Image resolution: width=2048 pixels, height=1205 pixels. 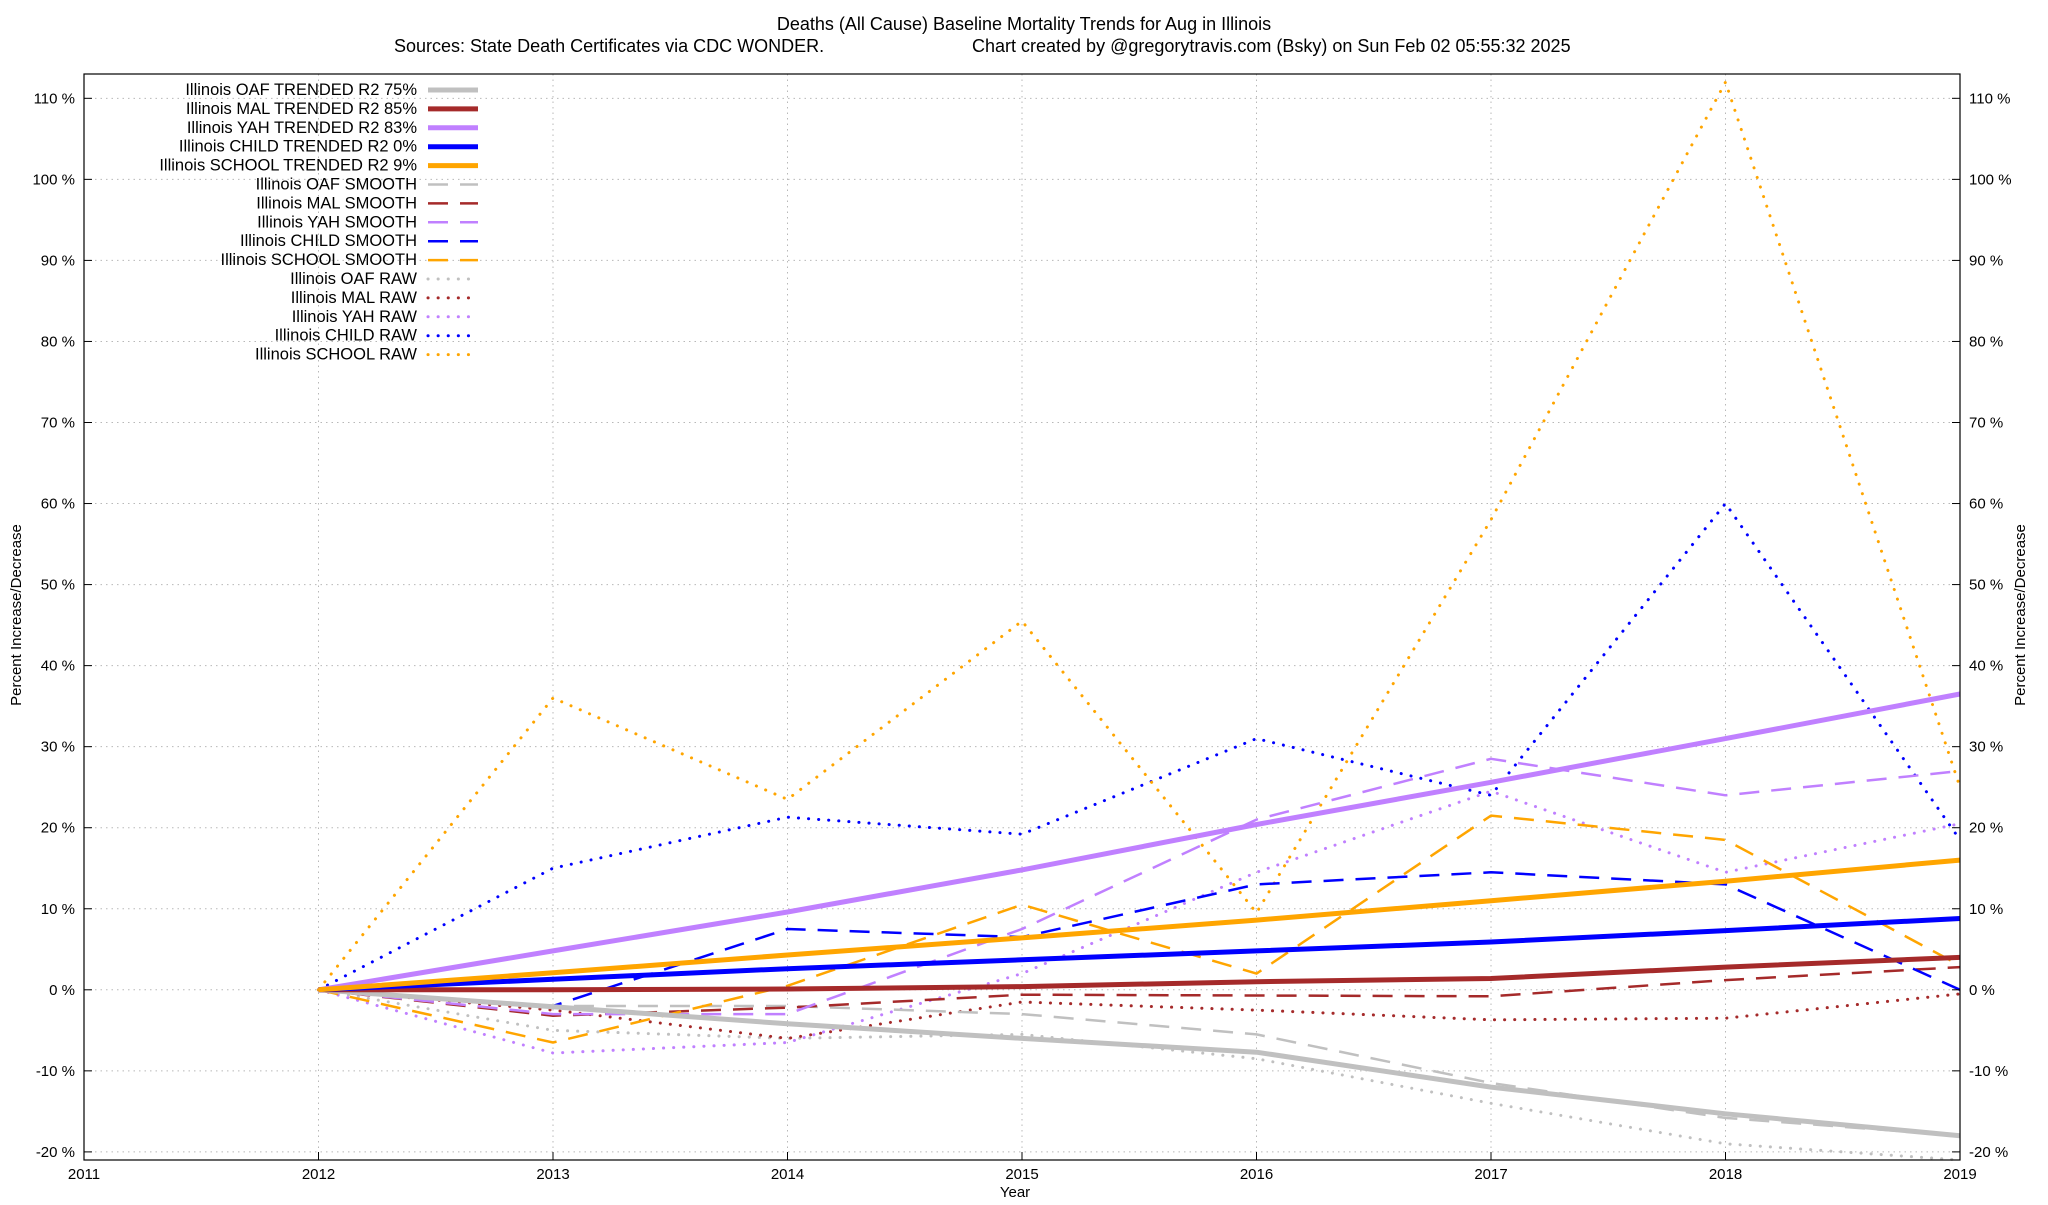 What do you see at coordinates (336, 185) in the screenshot?
I see `legend-label: Illinois OAF SMOOTH` at bounding box center [336, 185].